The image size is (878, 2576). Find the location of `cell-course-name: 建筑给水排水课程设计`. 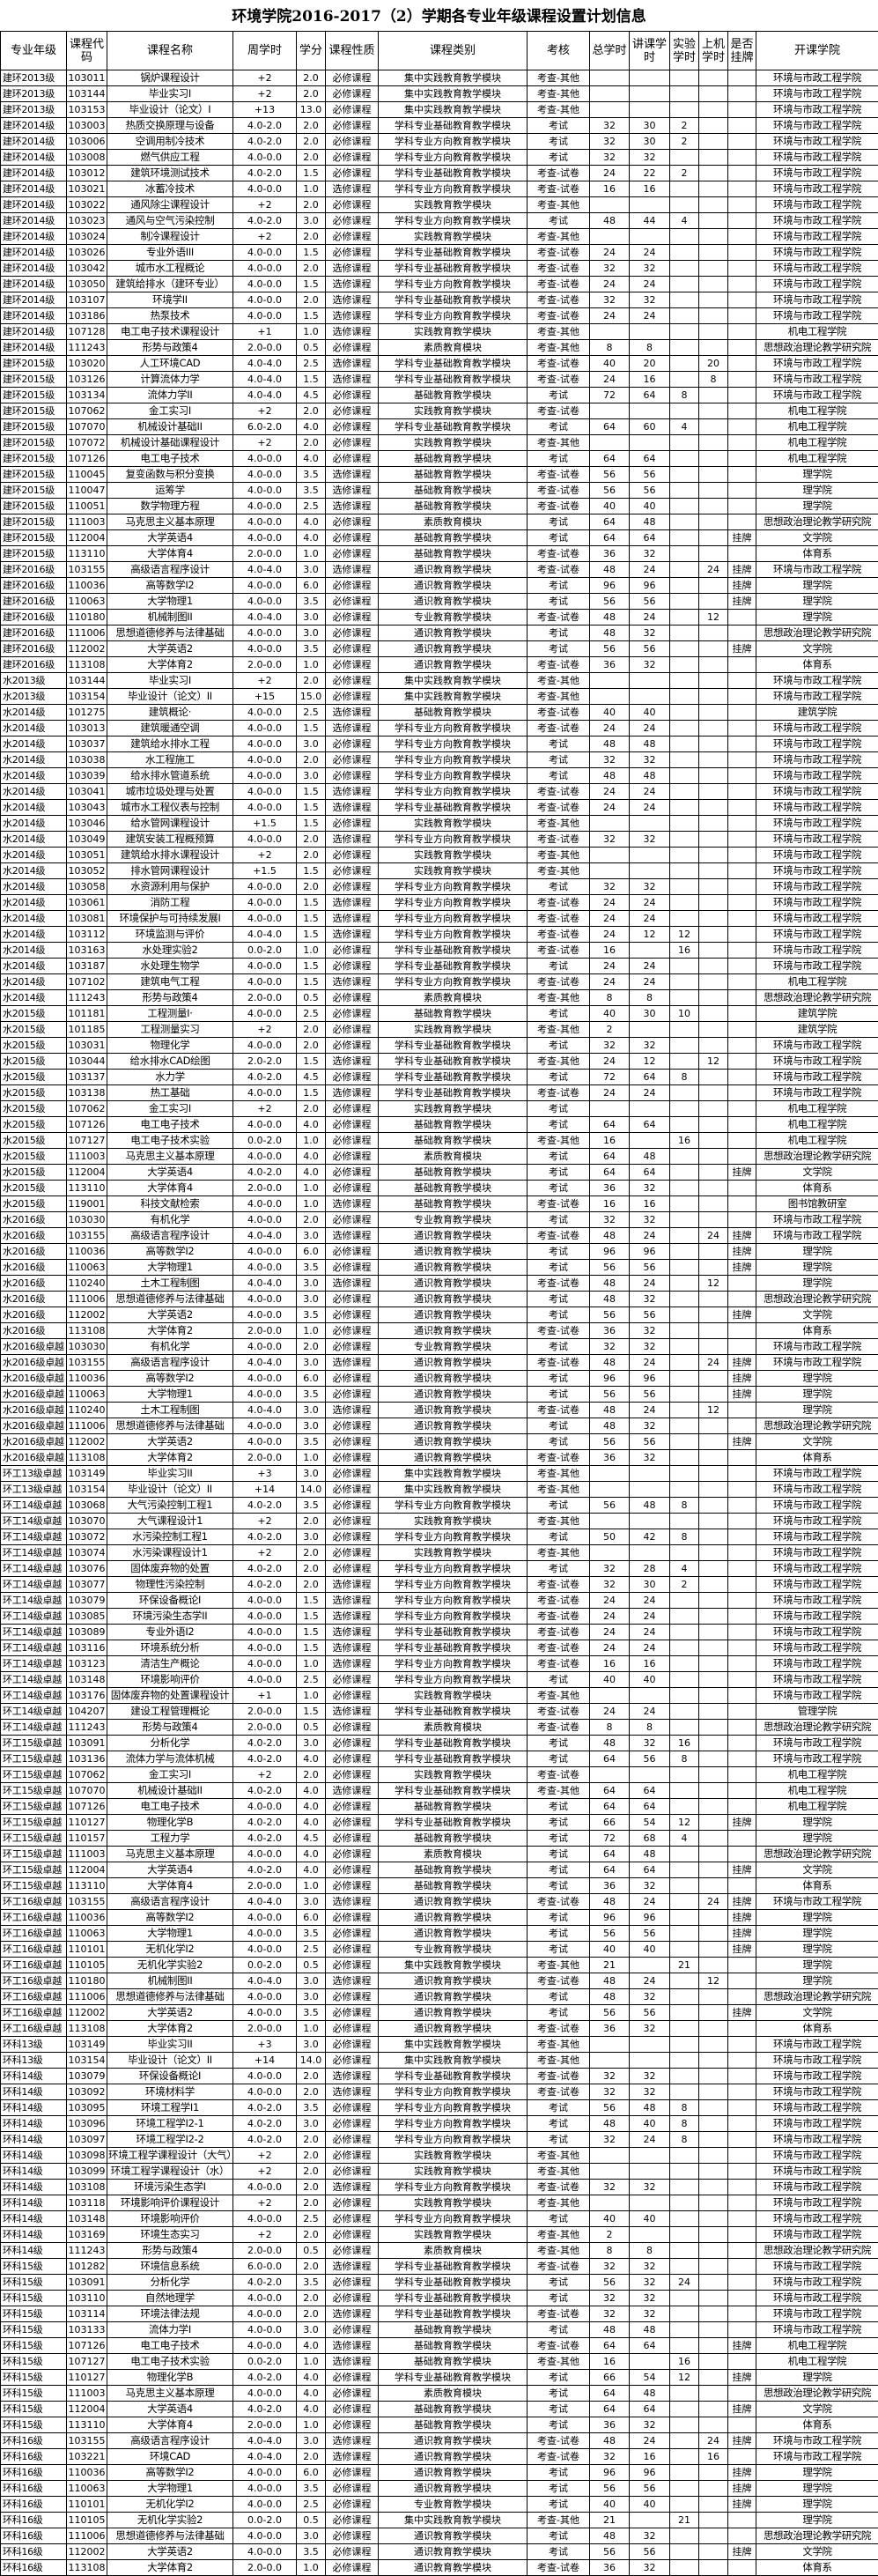

cell-course-name: 建筑给水排水课程设计 is located at coordinates (170, 855).